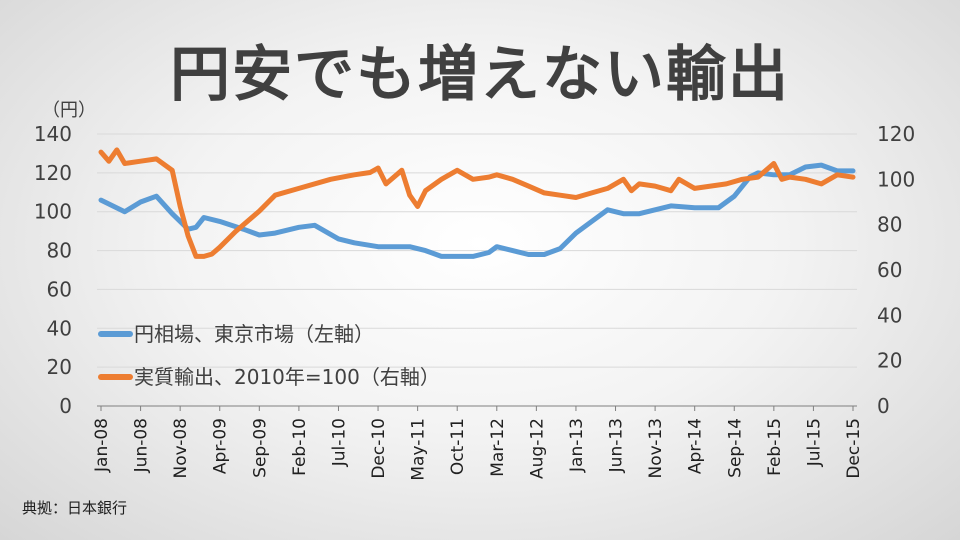  I want to click on left-tick-label: 100, so click(53, 212).